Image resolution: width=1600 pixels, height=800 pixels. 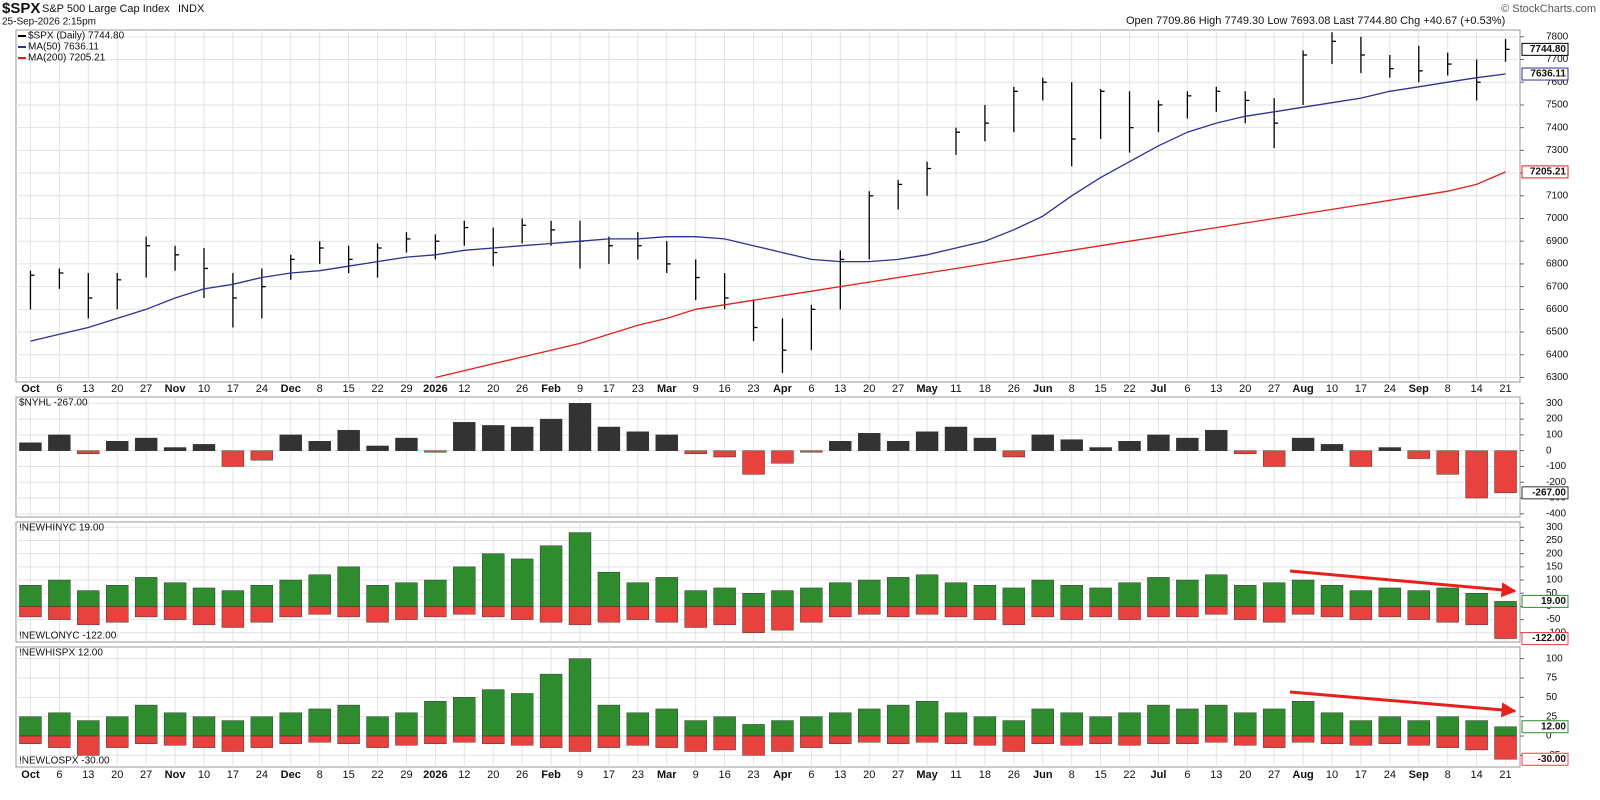 What do you see at coordinates (30, 775) in the screenshot?
I see `x-tick-label: Oct` at bounding box center [30, 775].